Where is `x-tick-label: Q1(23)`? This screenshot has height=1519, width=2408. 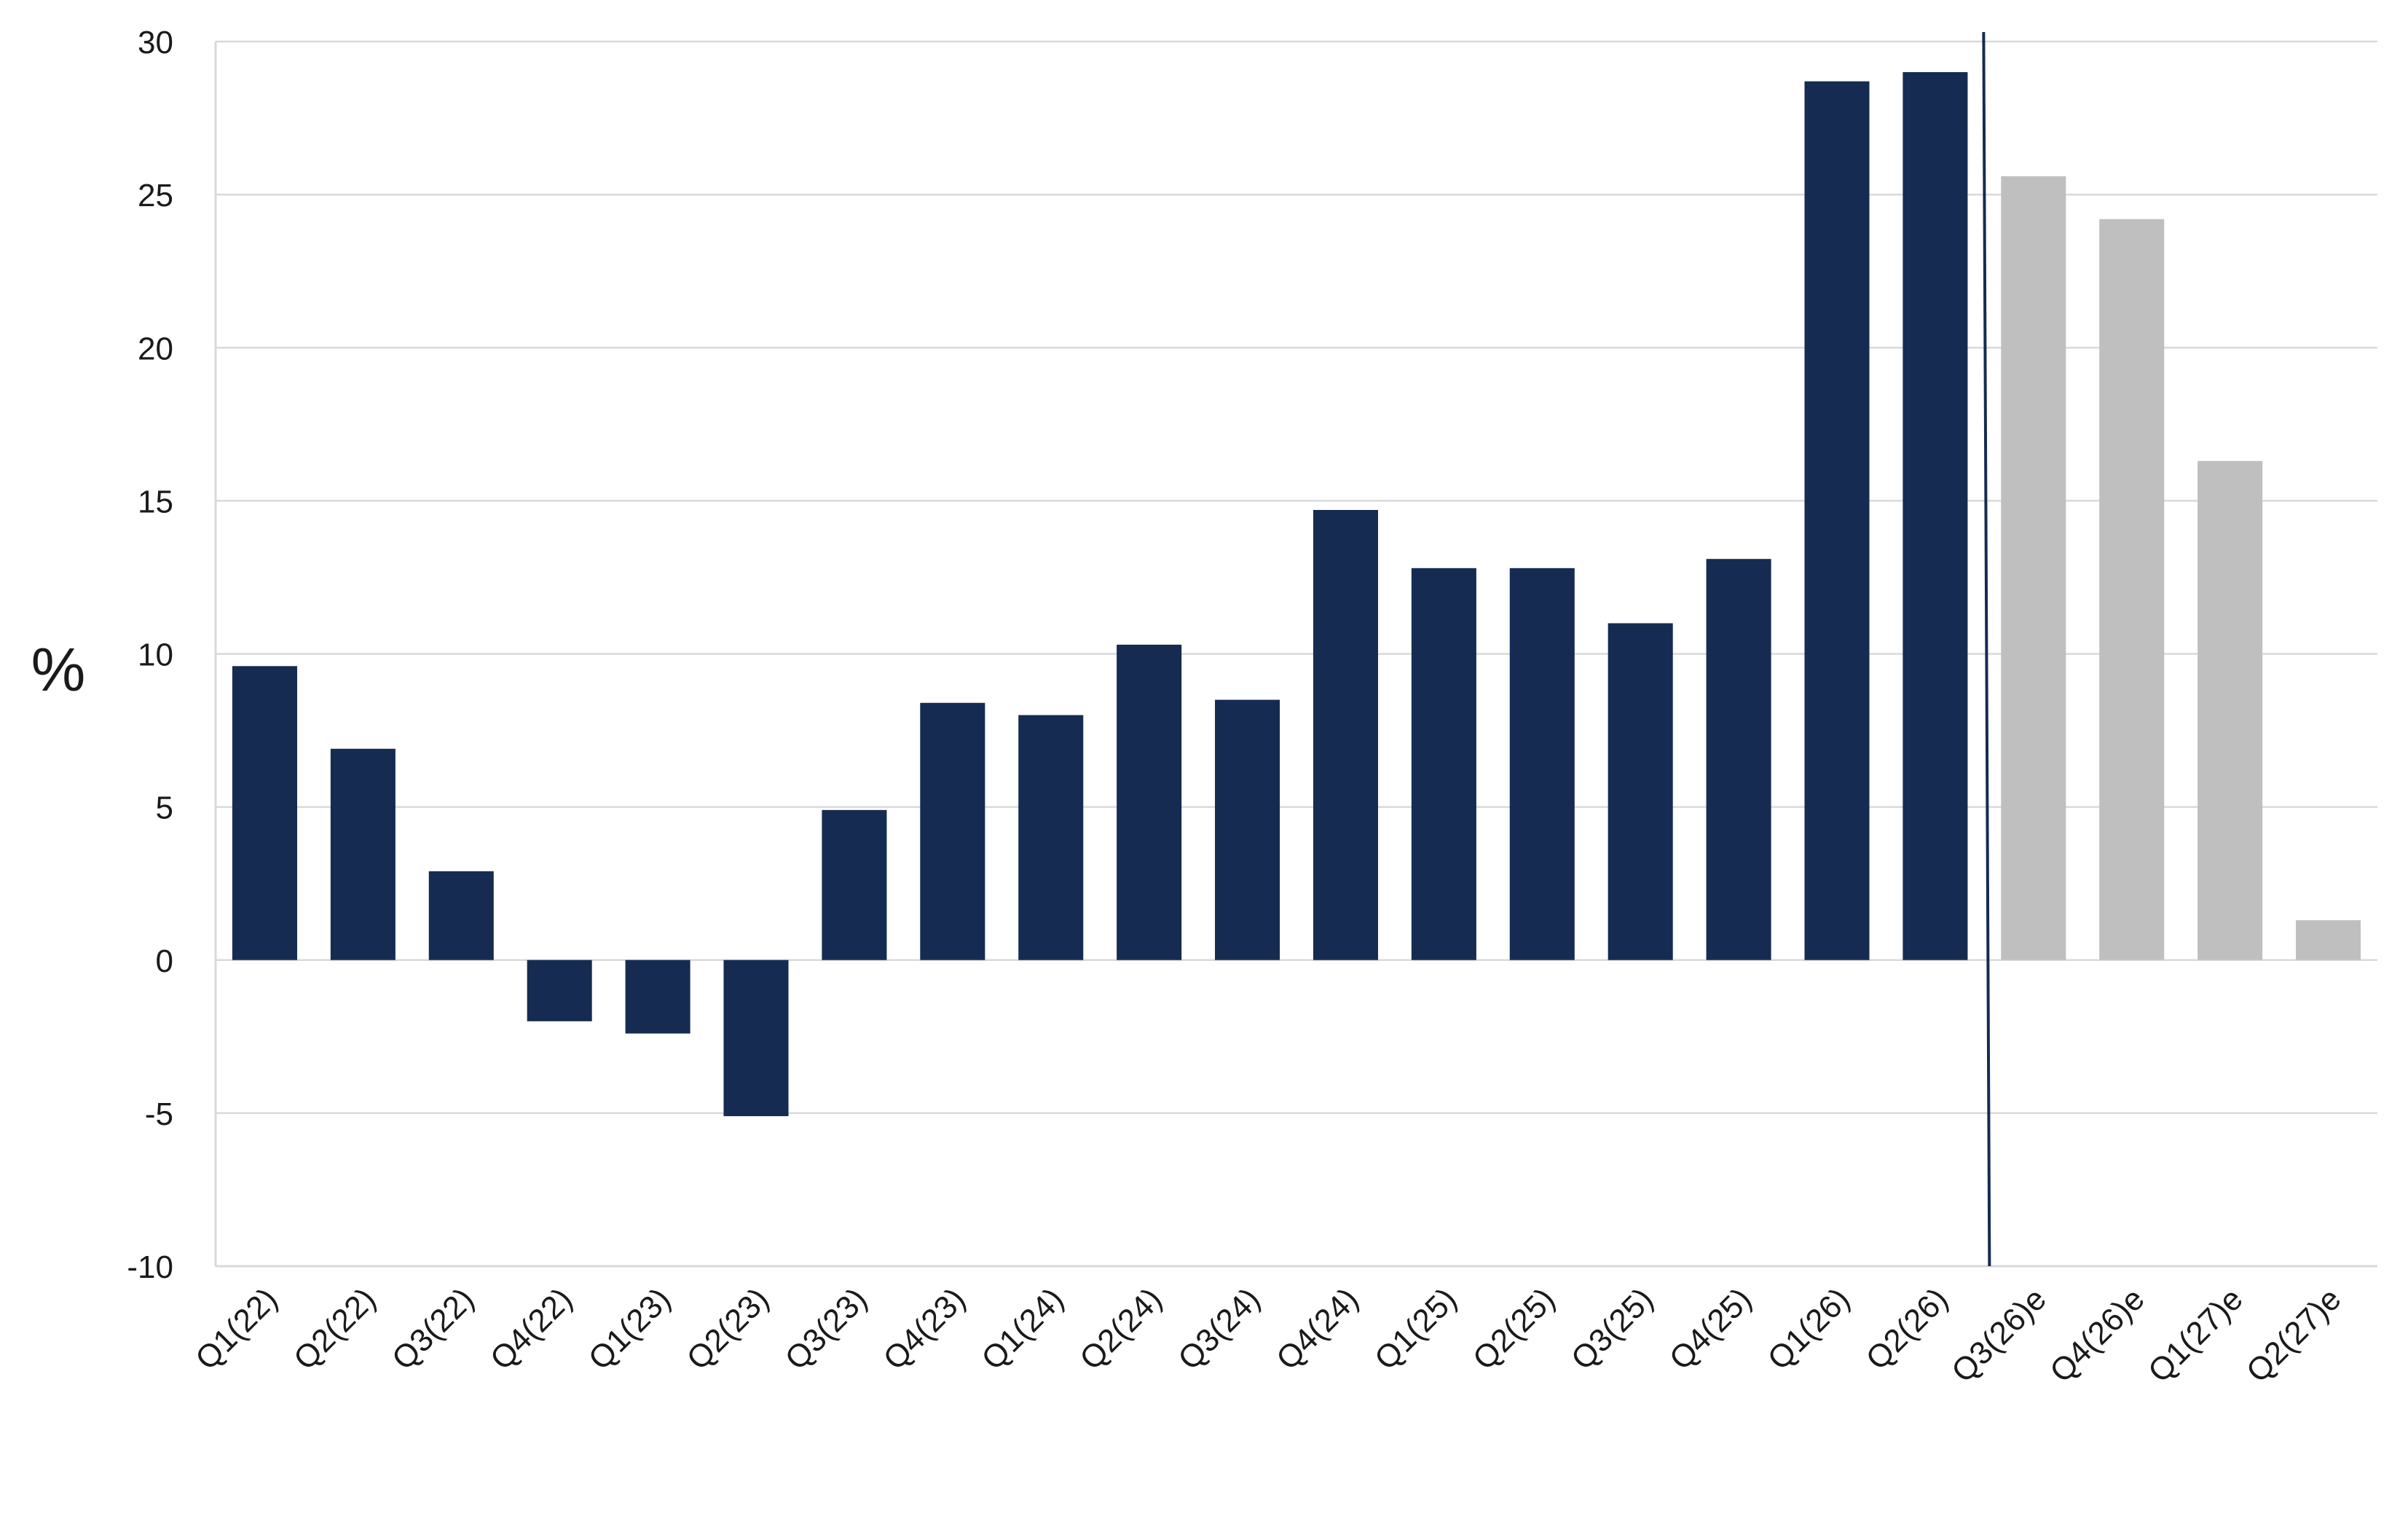
x-tick-label: Q1(23) is located at coordinates (629, 1328).